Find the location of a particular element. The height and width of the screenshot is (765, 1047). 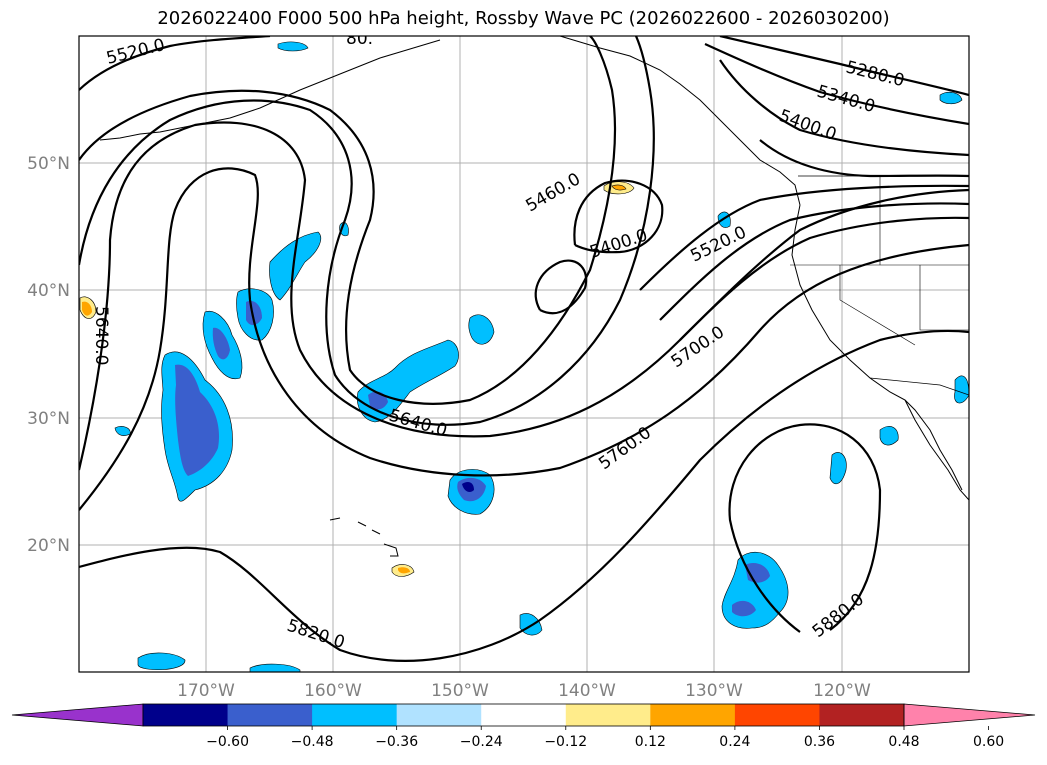

anomaly-patch-se-core is located at coordinates (751, 590).